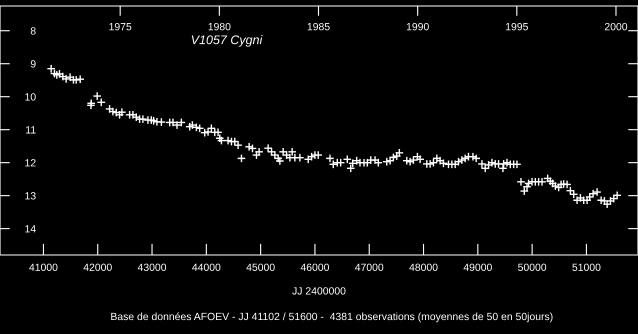  I want to click on y-tick-label: 9, so click(33, 64).